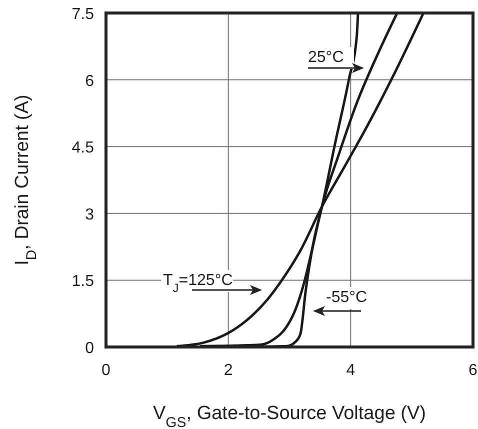  Describe the element at coordinates (347, 297) in the screenshot. I see `series-label: -55°C` at that location.